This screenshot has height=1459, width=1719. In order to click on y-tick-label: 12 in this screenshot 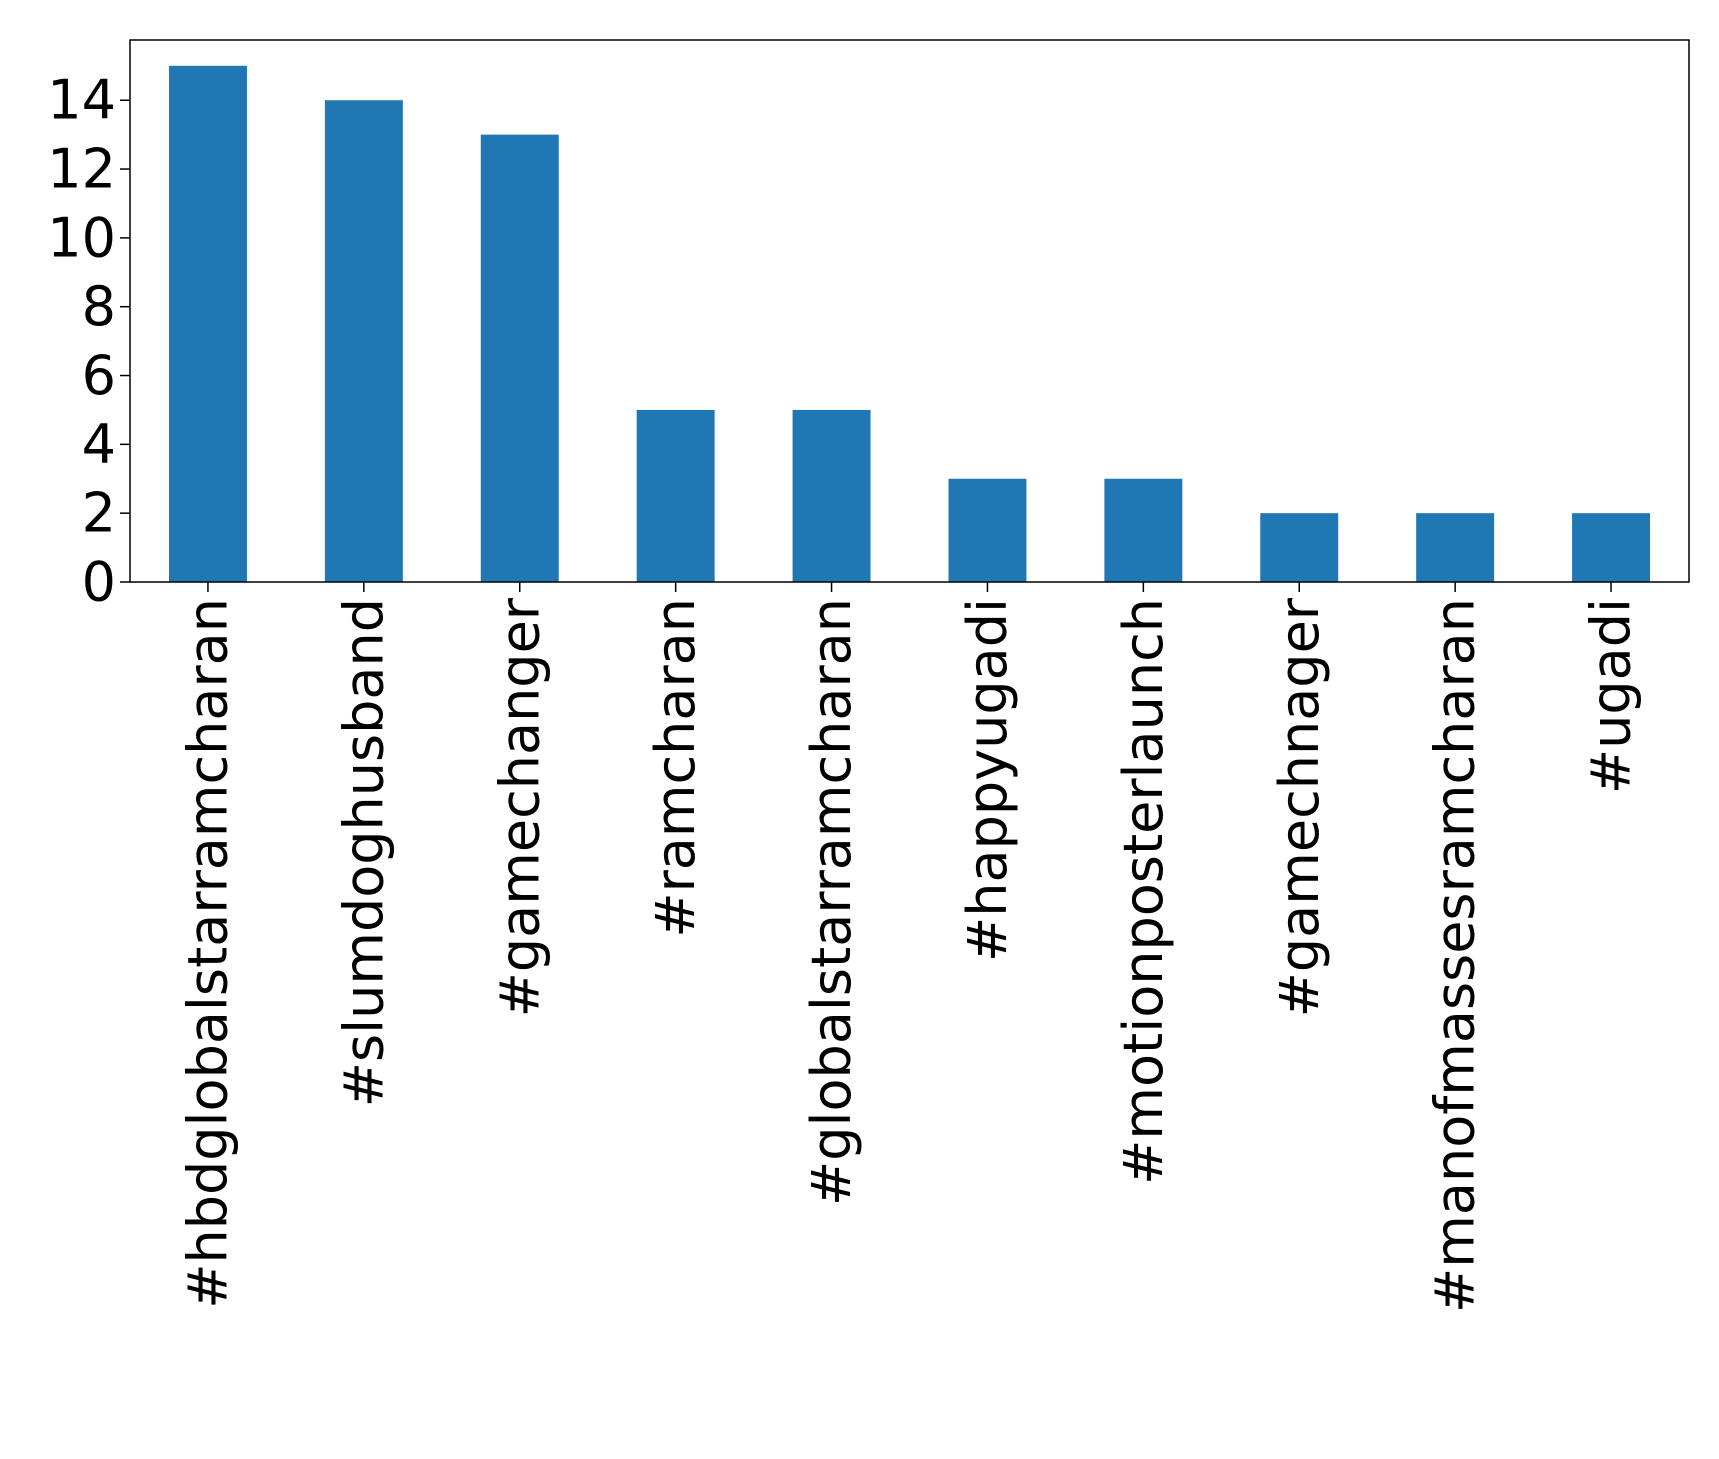, I will do `click(81, 169)`.